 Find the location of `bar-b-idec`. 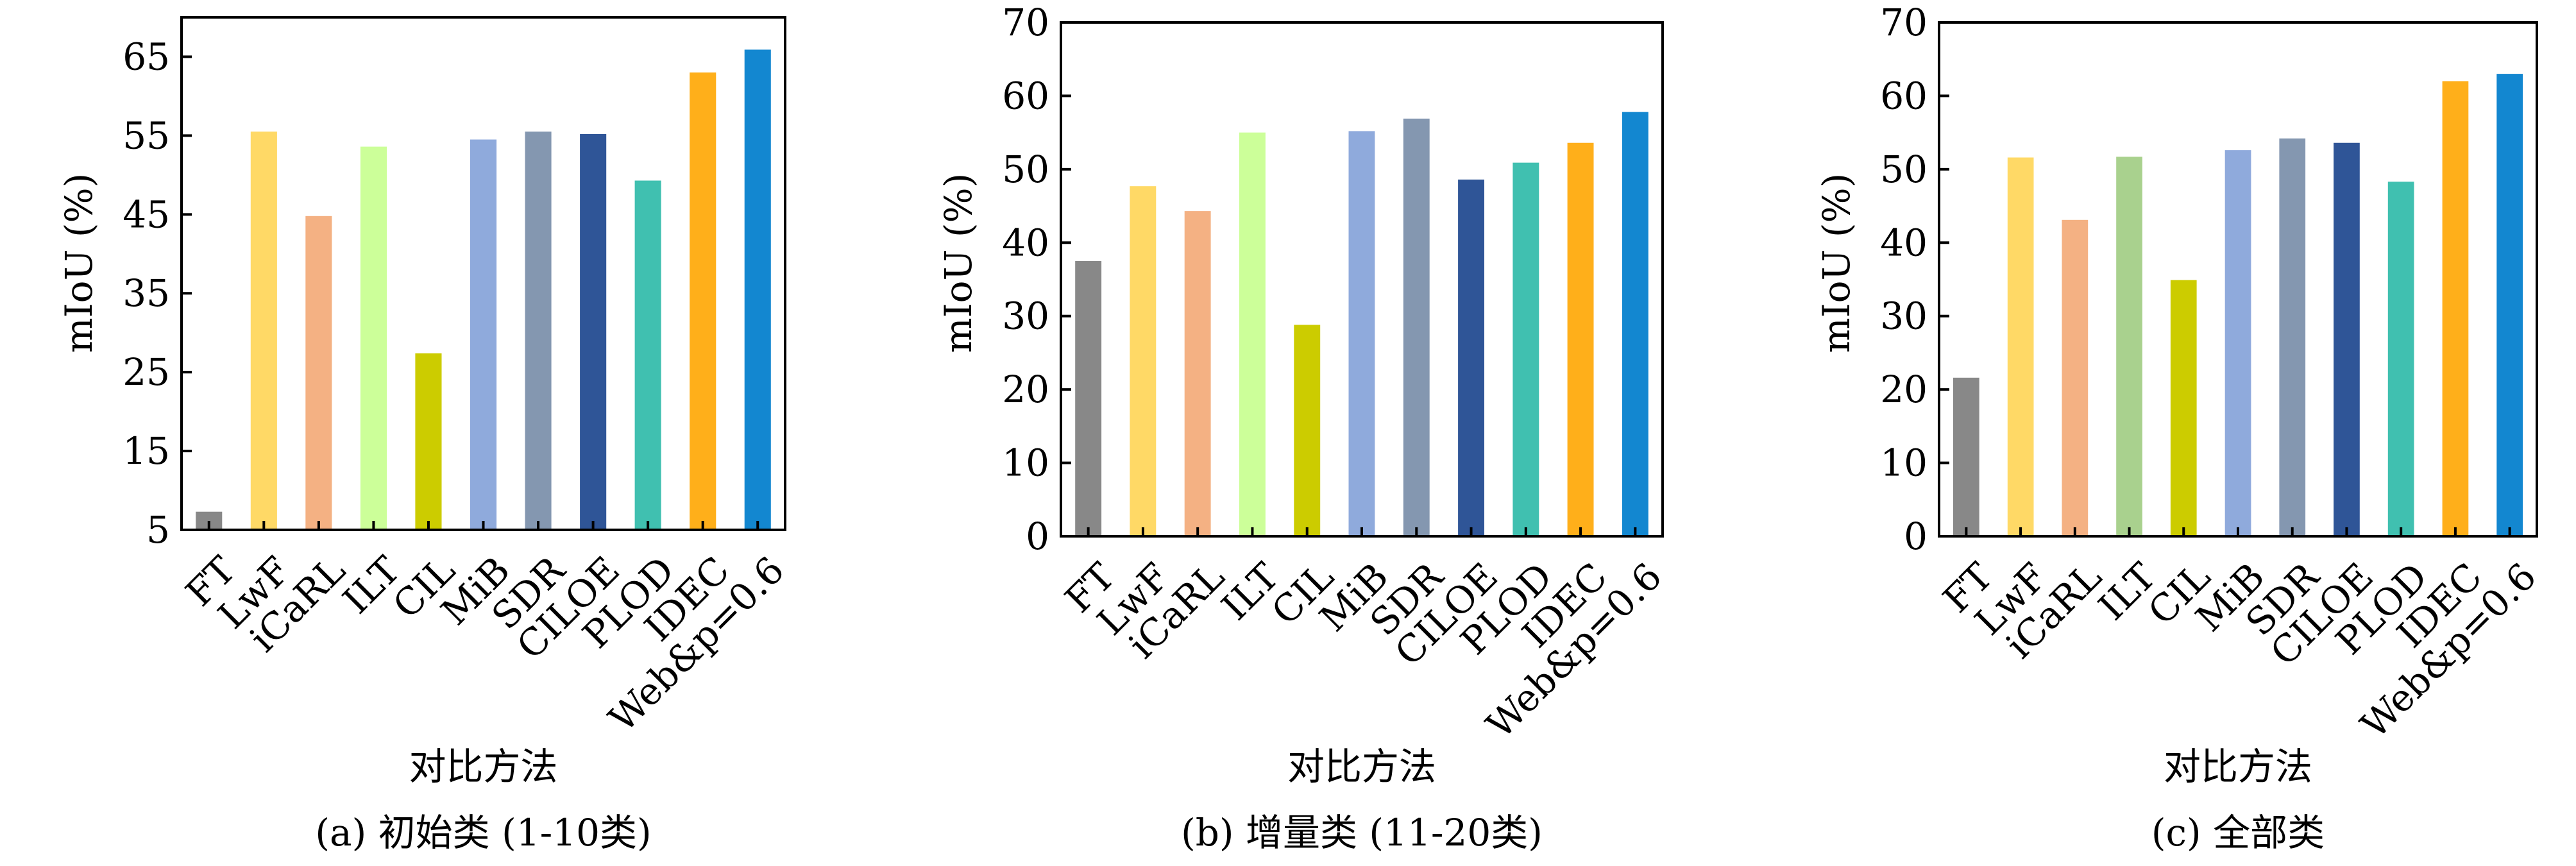

bar-b-idec is located at coordinates (1580, 339).